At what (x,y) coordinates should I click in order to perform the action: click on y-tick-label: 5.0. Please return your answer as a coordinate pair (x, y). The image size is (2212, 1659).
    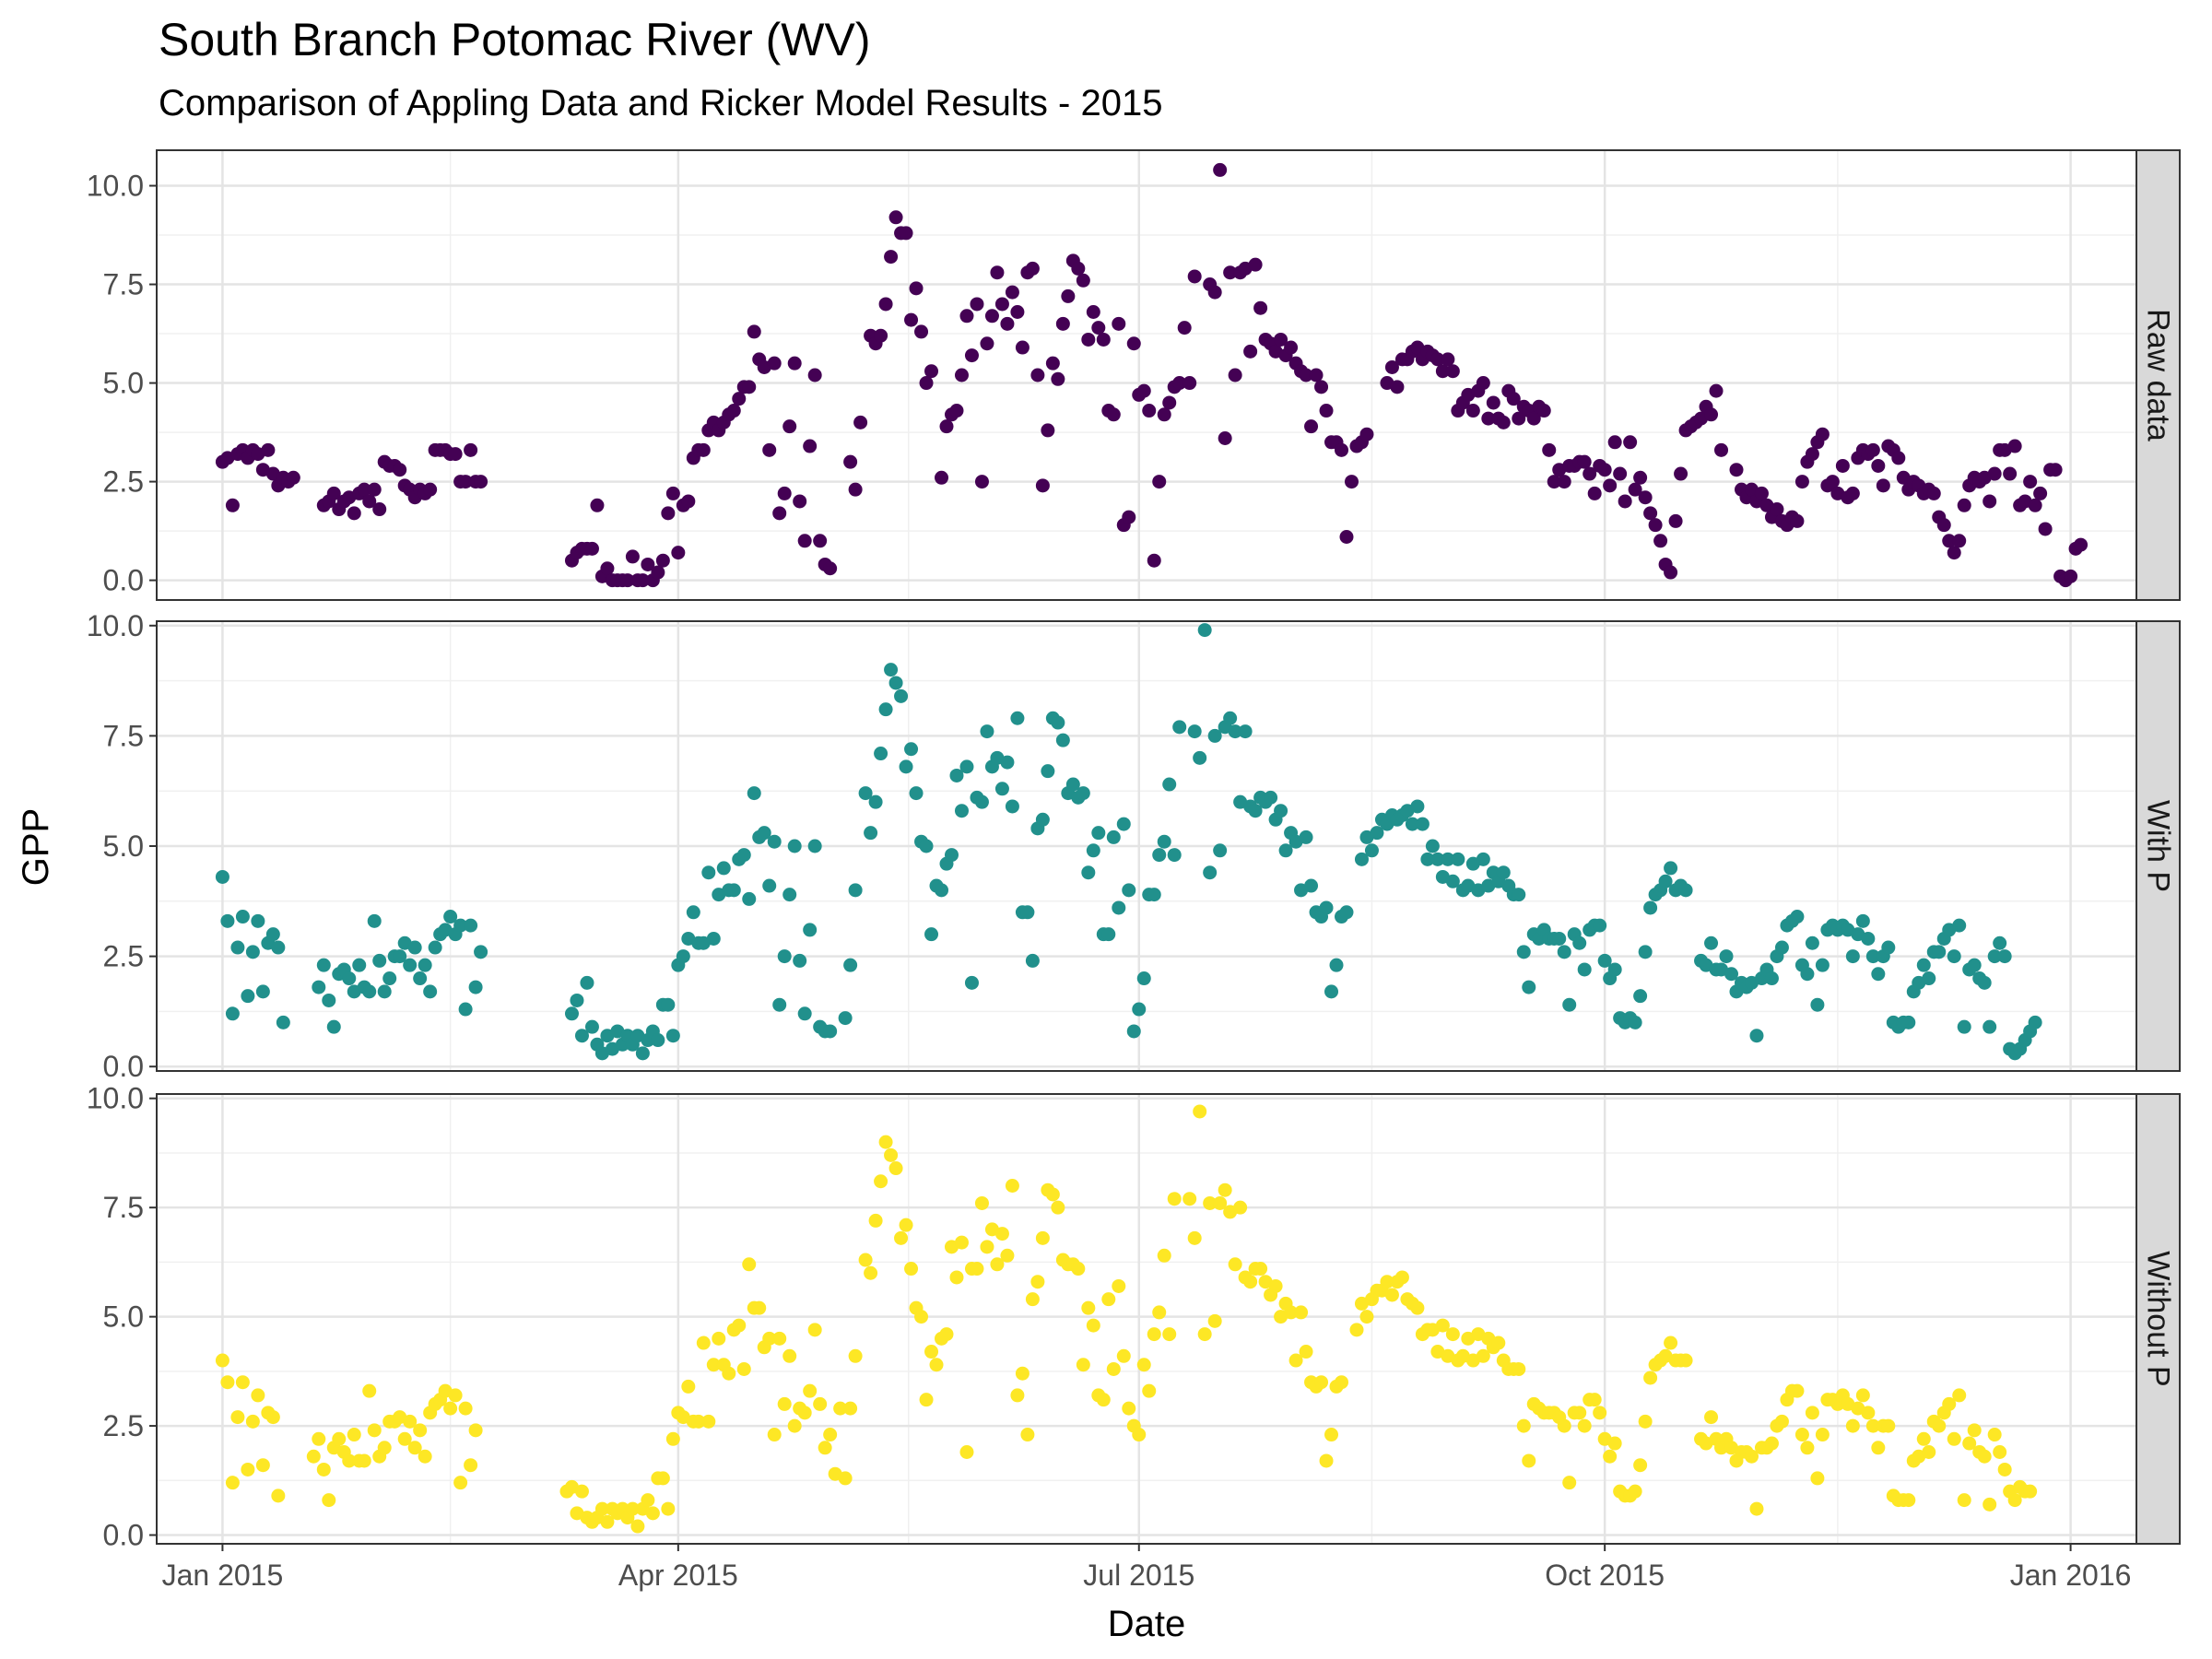
    Looking at the image, I should click on (123, 1317).